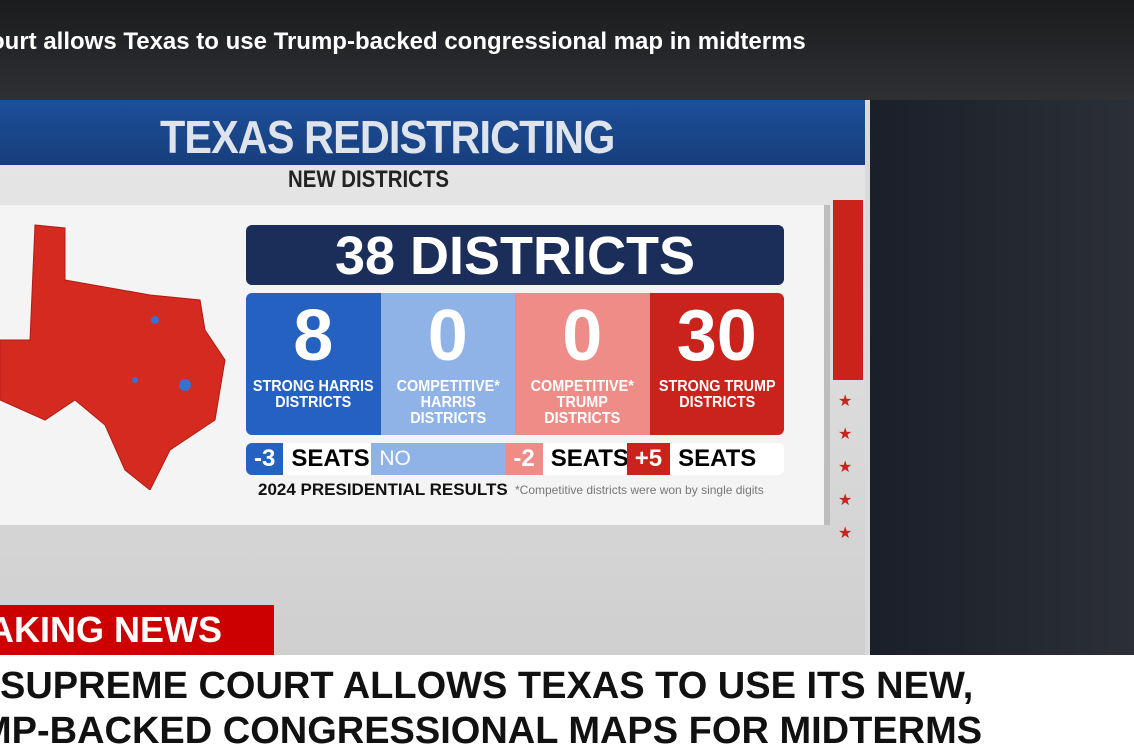 This screenshot has width=1134, height=756. I want to click on cell-value: 30, so click(716, 336).